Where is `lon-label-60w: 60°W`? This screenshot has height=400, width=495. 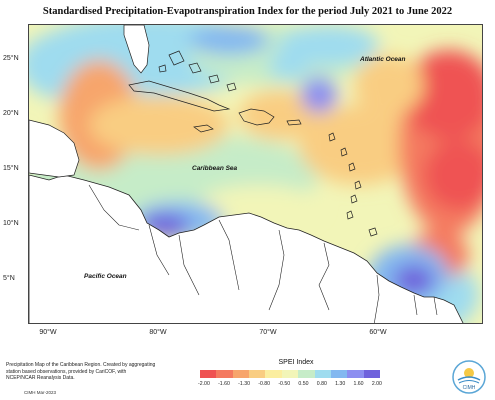 lon-label-60w: 60°W is located at coordinates (378, 332).